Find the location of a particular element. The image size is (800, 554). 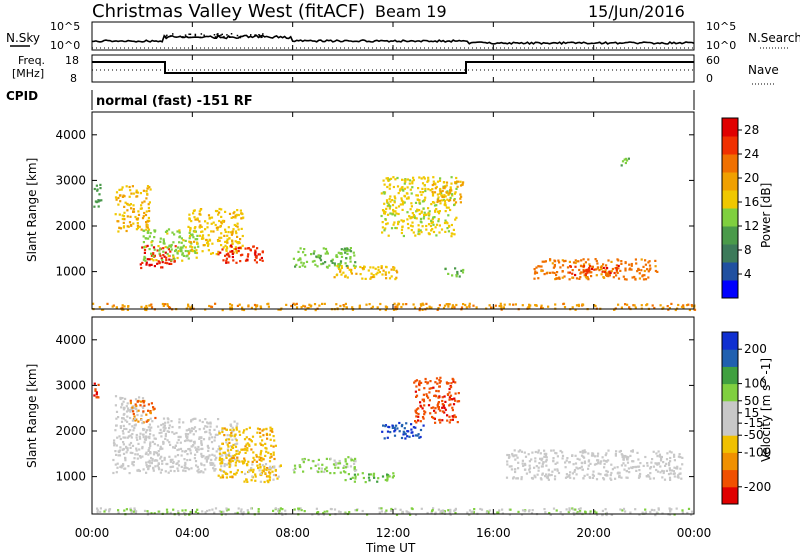

nsky-point is located at coordinates (195, 35).